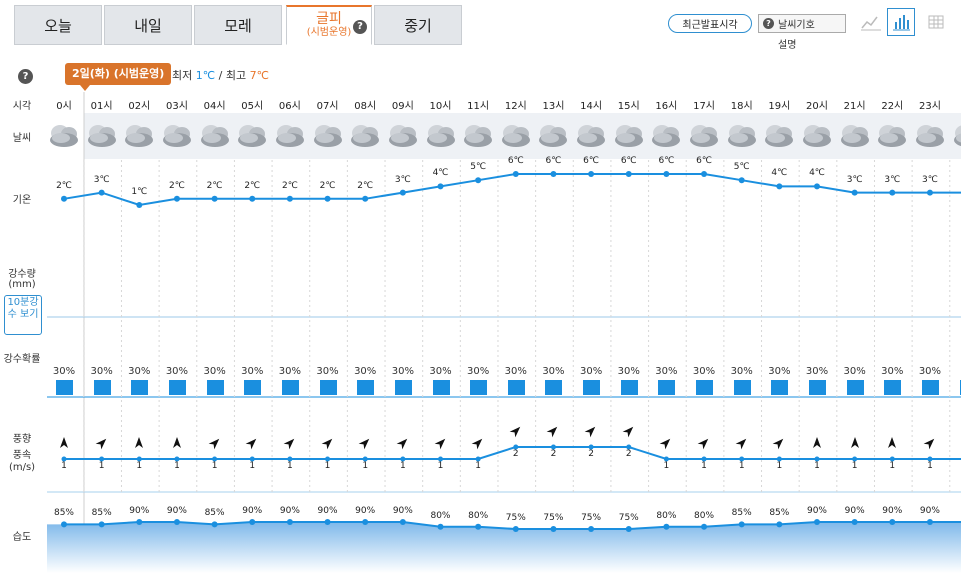  I want to click on tab-tomorrow: 내일, so click(148, 25).